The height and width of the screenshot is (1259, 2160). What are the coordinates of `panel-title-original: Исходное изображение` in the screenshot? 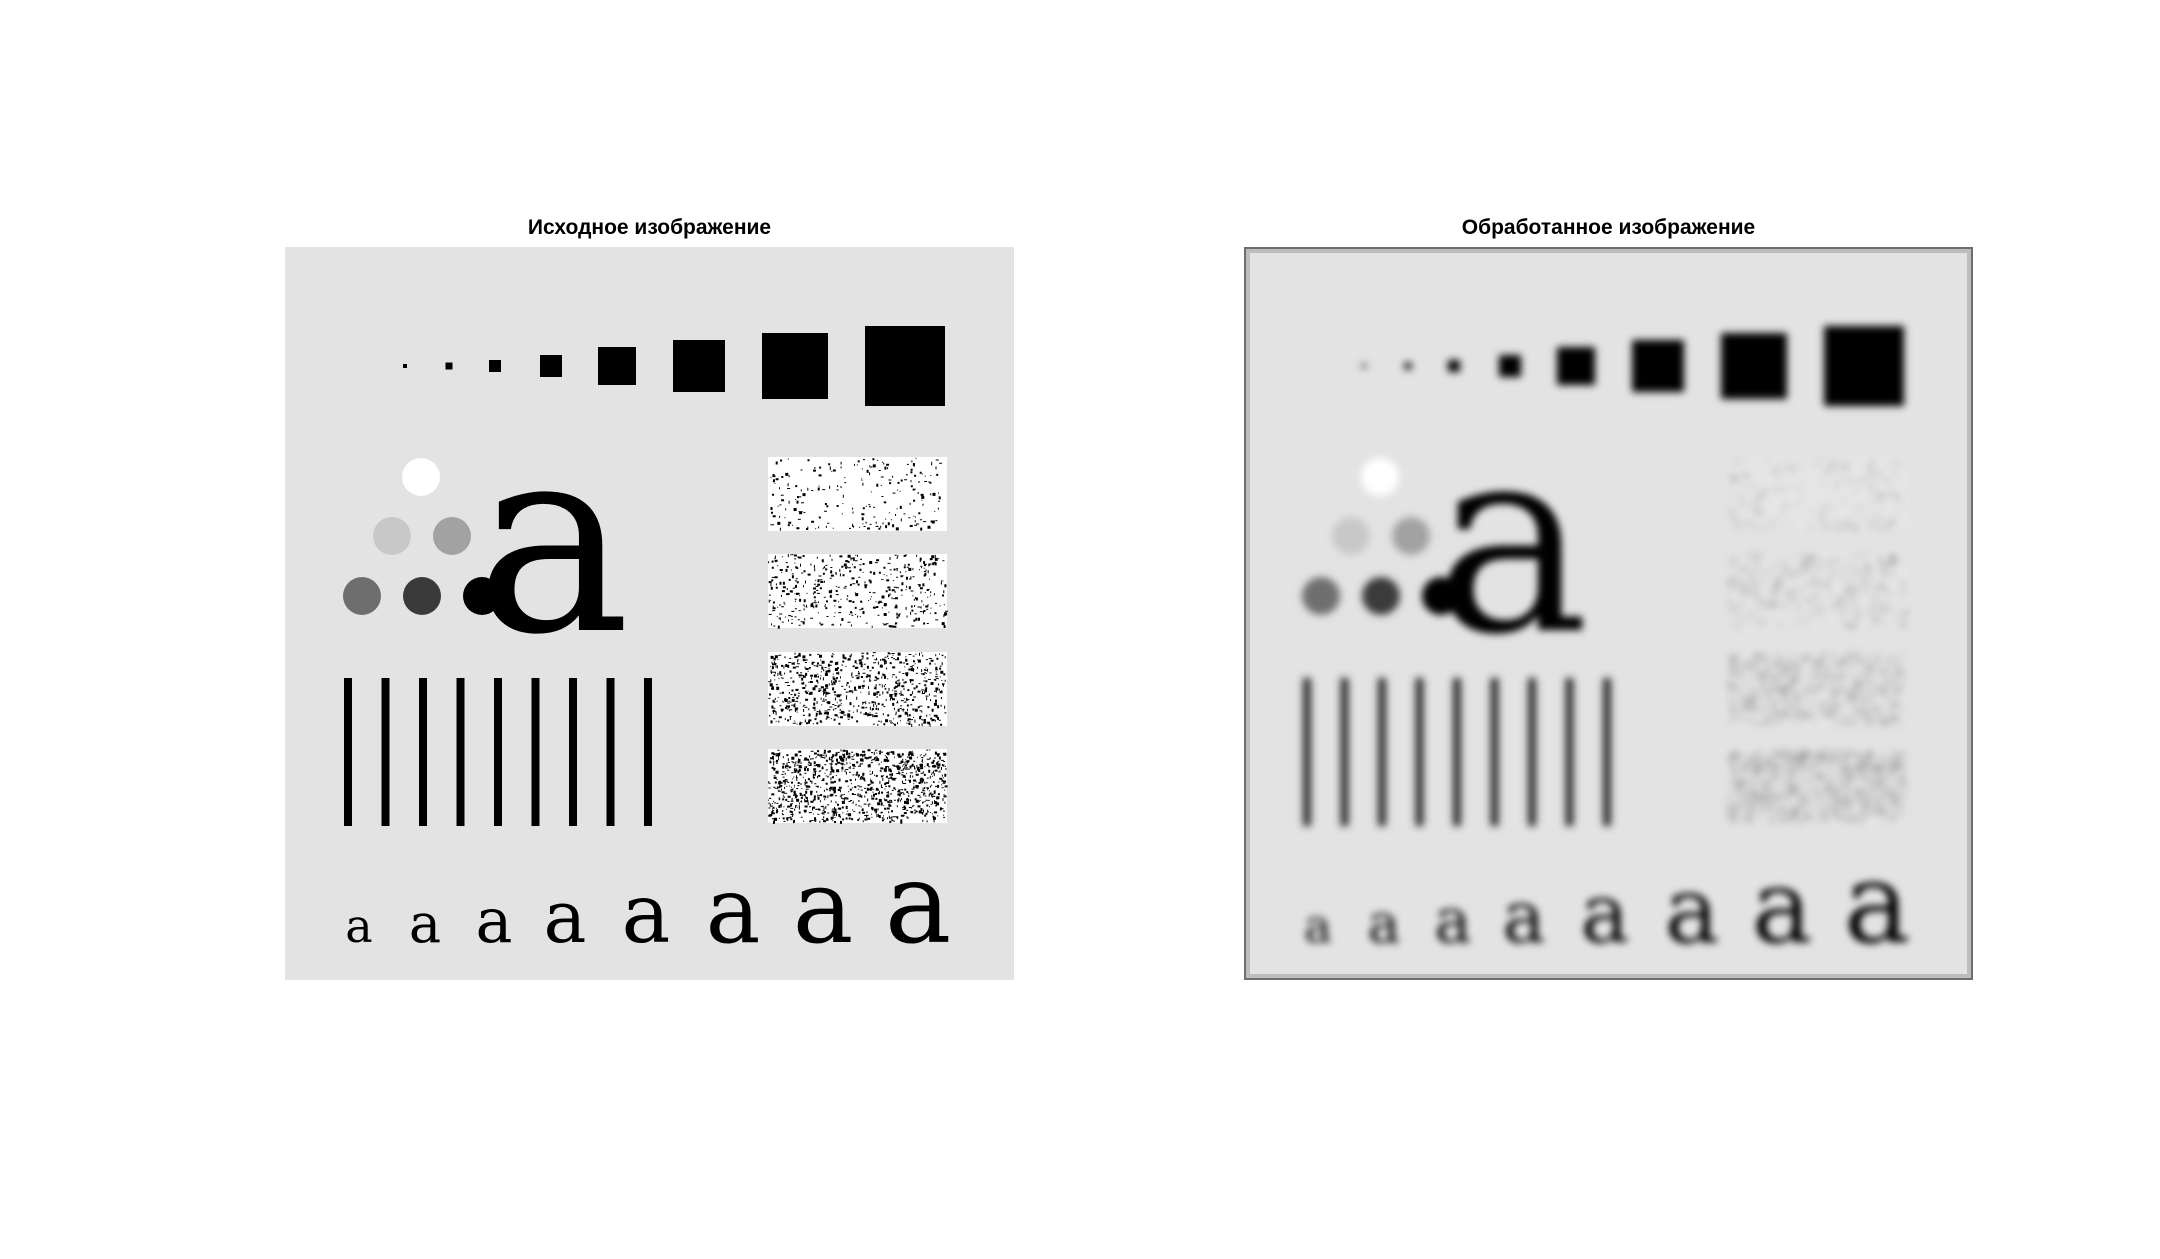 It's located at (649, 227).